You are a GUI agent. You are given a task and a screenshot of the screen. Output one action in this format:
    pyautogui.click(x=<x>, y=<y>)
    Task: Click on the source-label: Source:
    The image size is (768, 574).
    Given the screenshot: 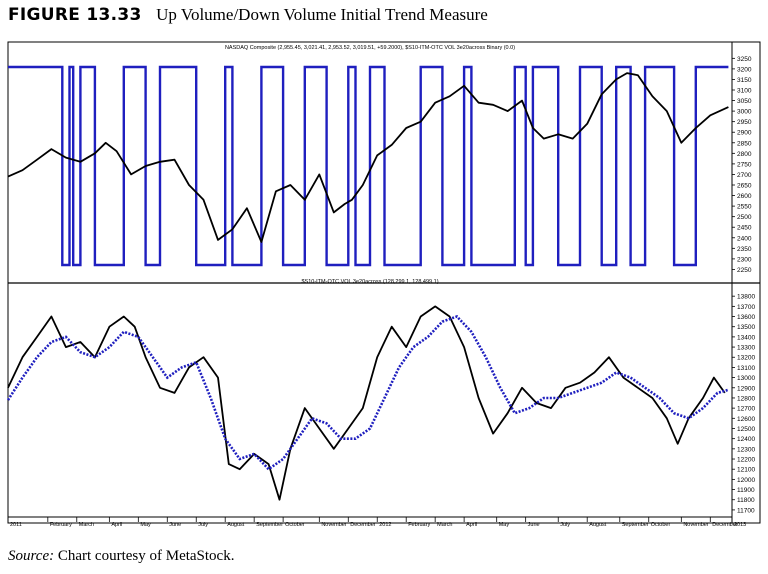 What is the action you would take?
    pyautogui.click(x=31, y=556)
    